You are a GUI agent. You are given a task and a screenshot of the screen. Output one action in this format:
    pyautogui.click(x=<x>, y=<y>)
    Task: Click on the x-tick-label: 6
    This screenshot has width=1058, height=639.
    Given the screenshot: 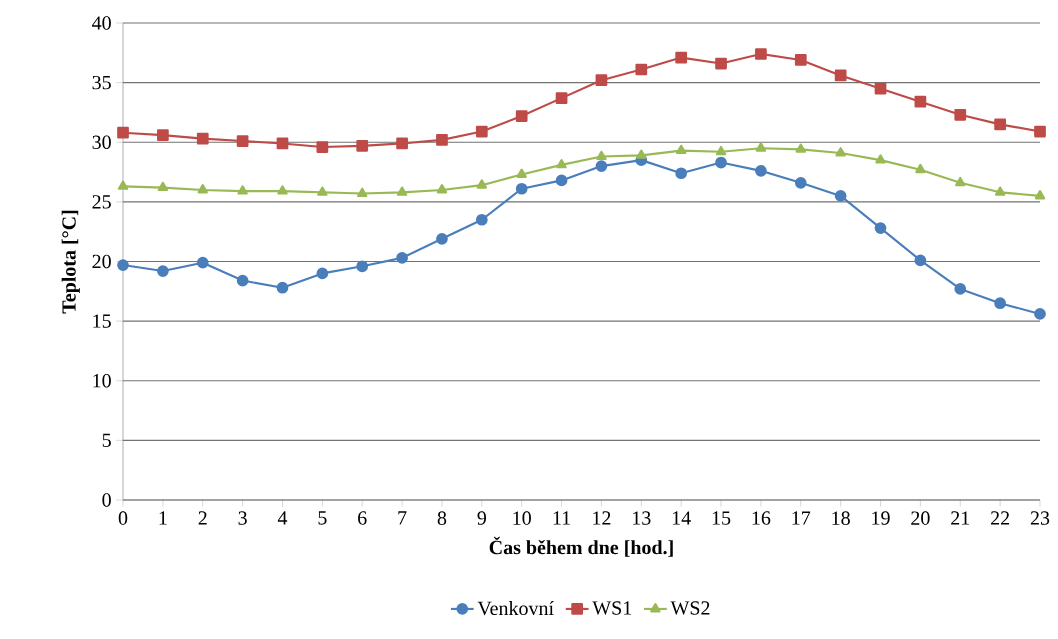 What is the action you would take?
    pyautogui.click(x=362, y=518)
    